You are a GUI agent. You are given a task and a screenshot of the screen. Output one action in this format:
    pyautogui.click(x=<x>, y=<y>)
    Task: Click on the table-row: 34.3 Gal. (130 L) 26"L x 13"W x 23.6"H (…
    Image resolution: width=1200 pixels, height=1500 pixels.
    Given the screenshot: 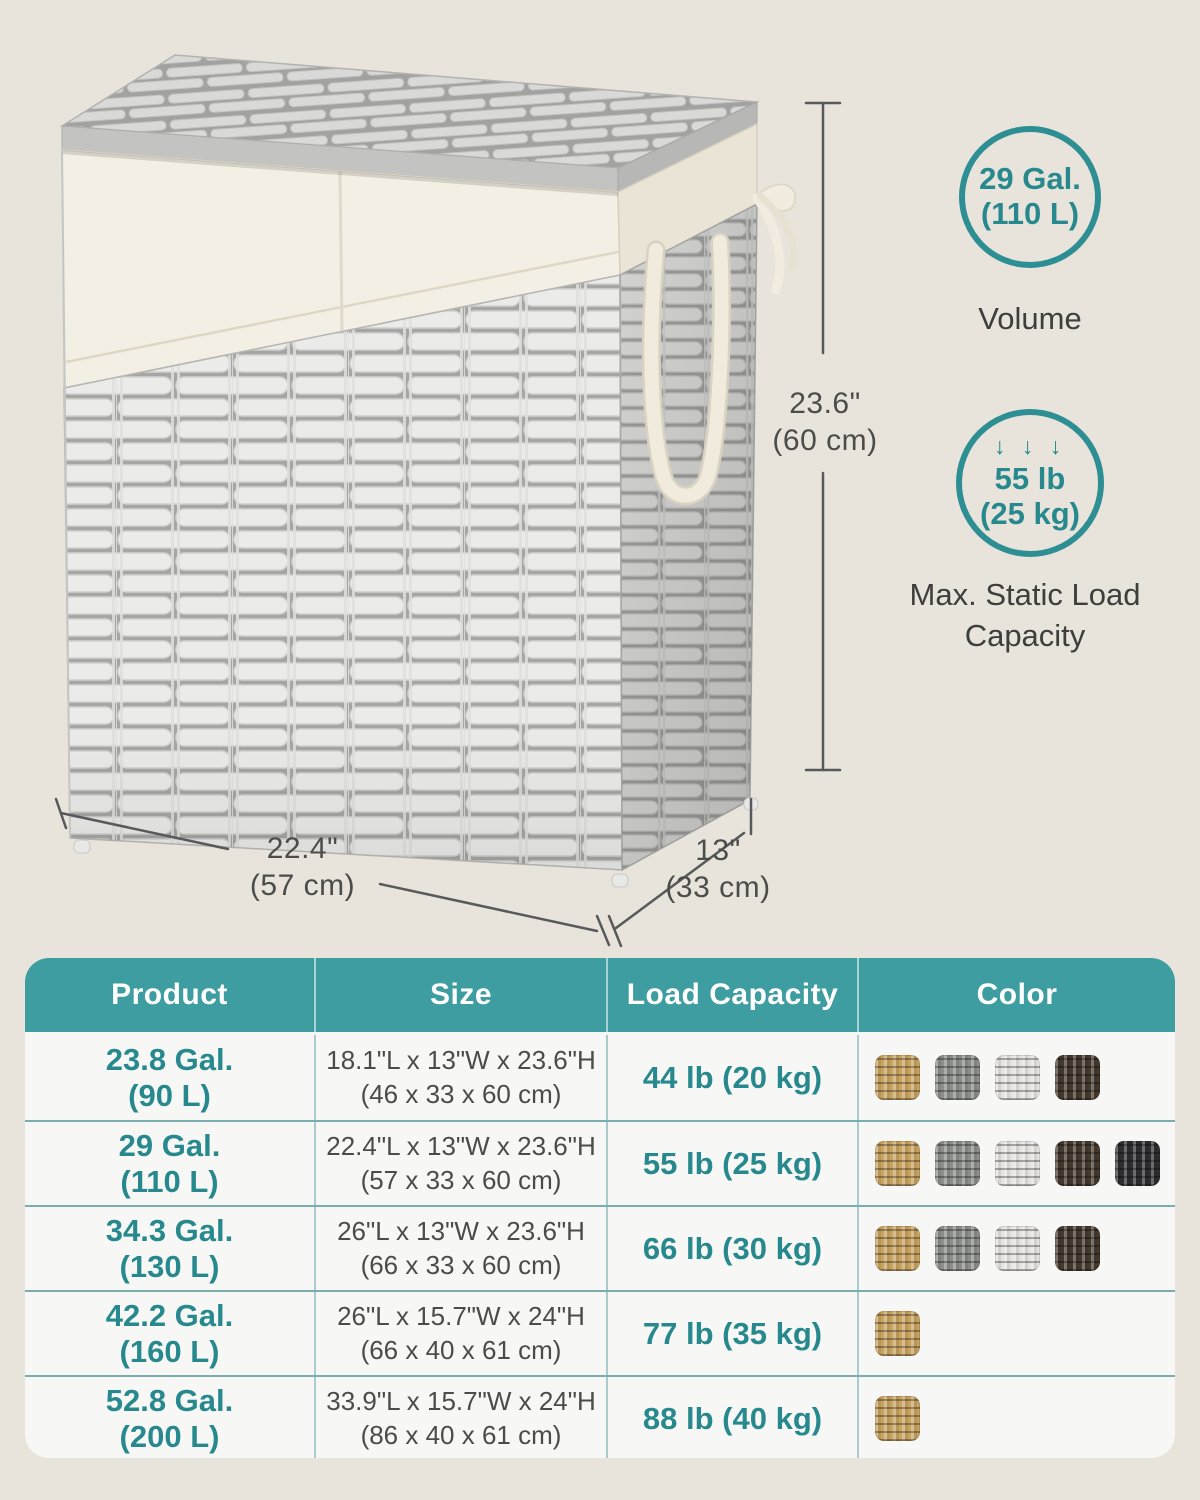 What is the action you would take?
    pyautogui.click(x=600, y=1247)
    